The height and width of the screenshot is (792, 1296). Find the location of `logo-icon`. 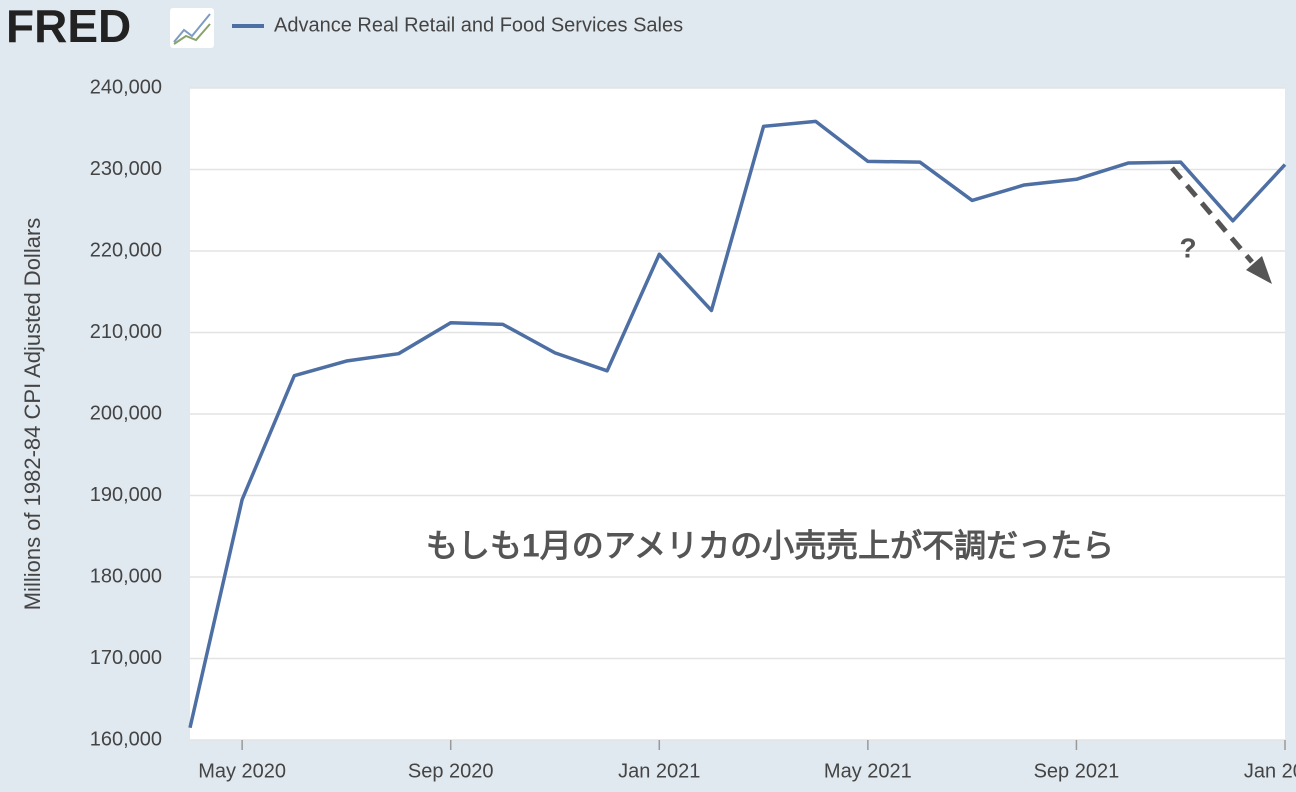

logo-icon is located at coordinates (192, 28).